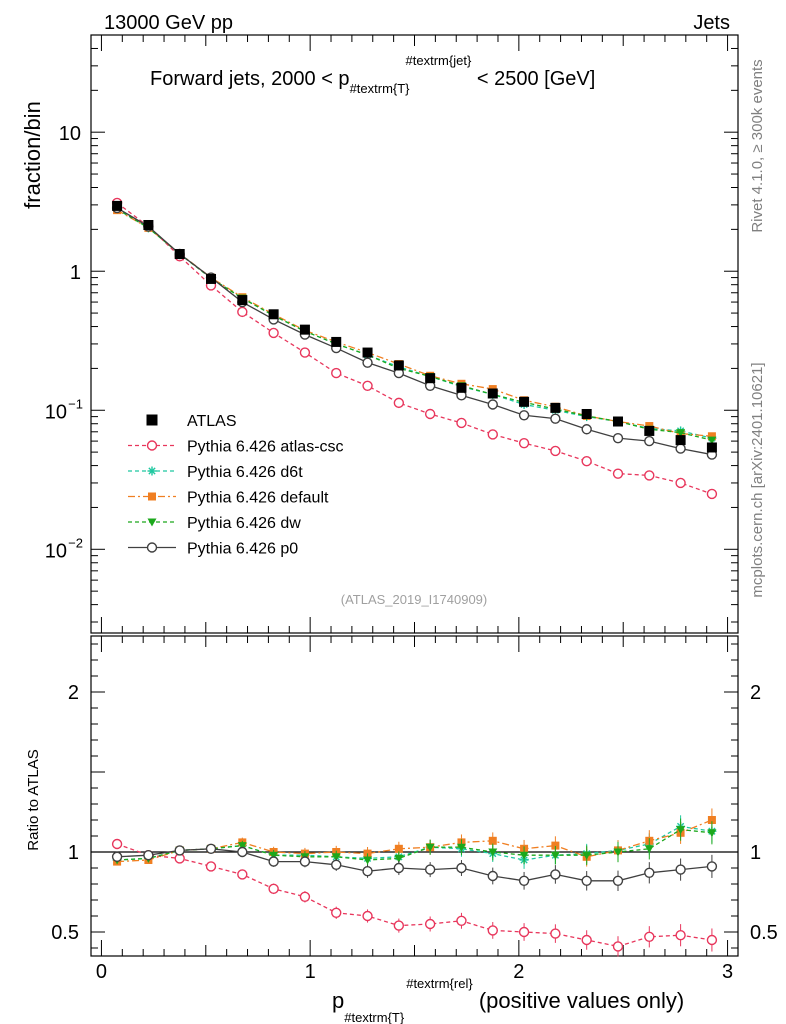 This screenshot has width=786, height=1024. I want to click on x-tick-label: 0, so click(101, 972).